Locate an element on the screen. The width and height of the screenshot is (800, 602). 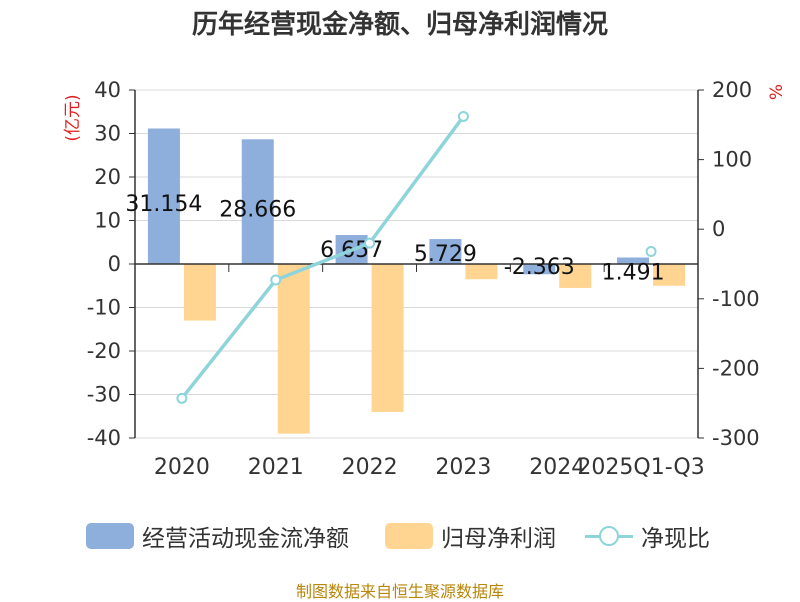
legend-item-net-profit: 归母净利润 is located at coordinates (470, 536).